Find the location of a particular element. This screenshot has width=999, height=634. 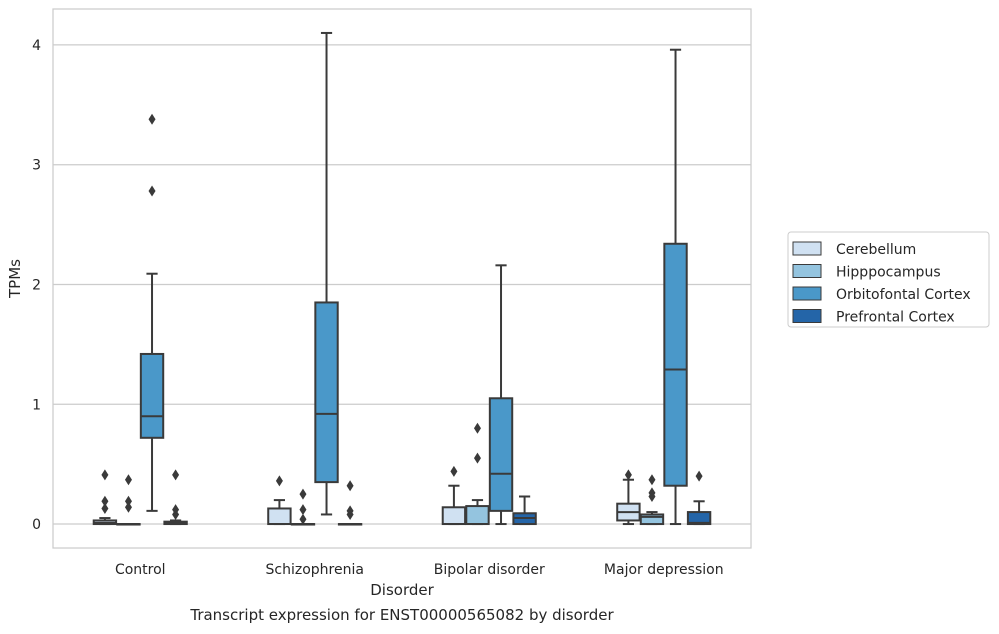

y-tick-label: 2 is located at coordinates (36, 285).